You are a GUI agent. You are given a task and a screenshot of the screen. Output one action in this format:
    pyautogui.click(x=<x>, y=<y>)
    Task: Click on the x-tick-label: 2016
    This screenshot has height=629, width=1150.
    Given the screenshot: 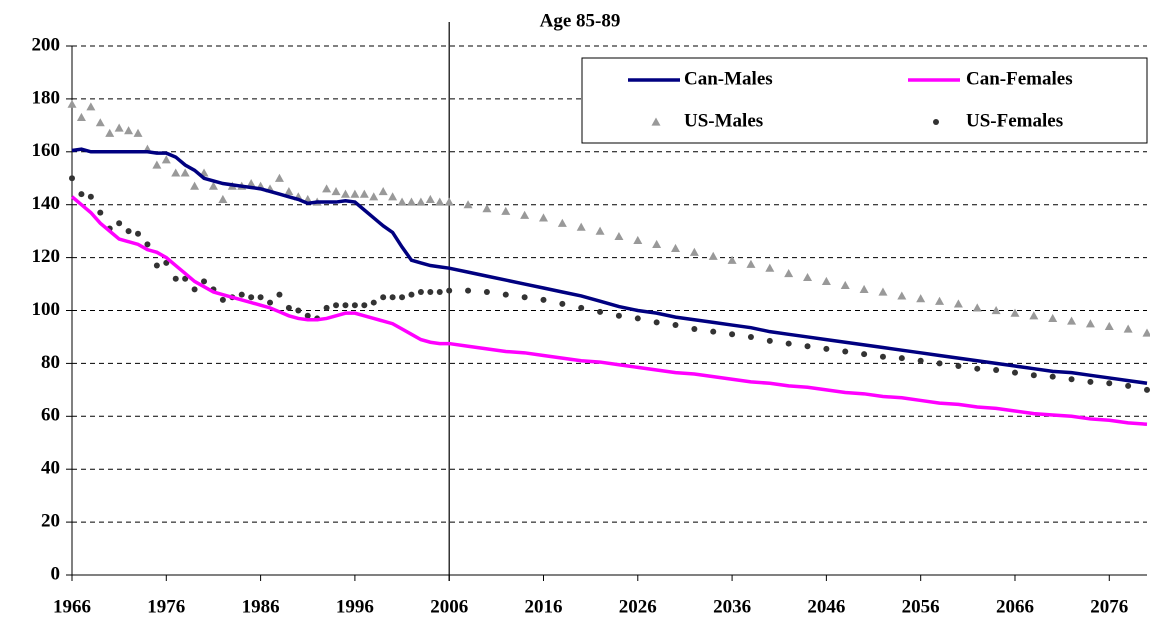 What is the action you would take?
    pyautogui.click(x=543, y=606)
    